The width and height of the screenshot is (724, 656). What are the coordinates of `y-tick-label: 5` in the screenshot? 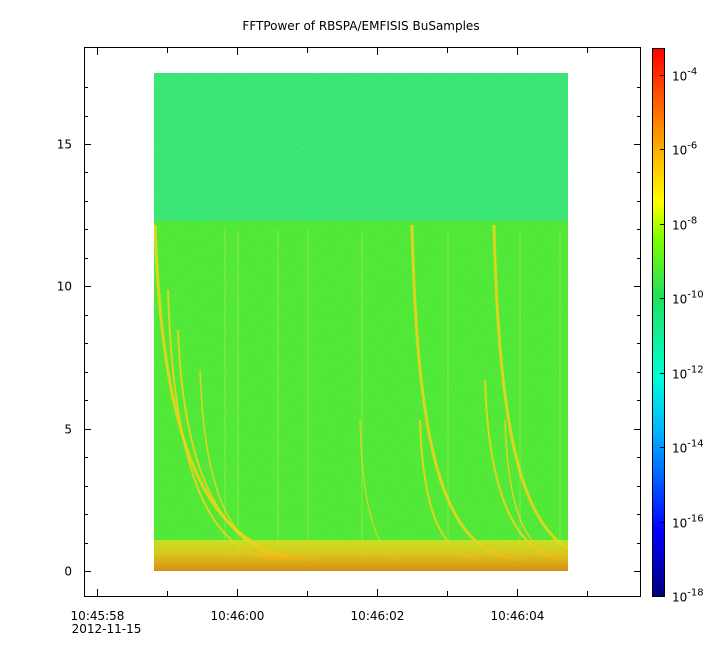 It's located at (68, 430).